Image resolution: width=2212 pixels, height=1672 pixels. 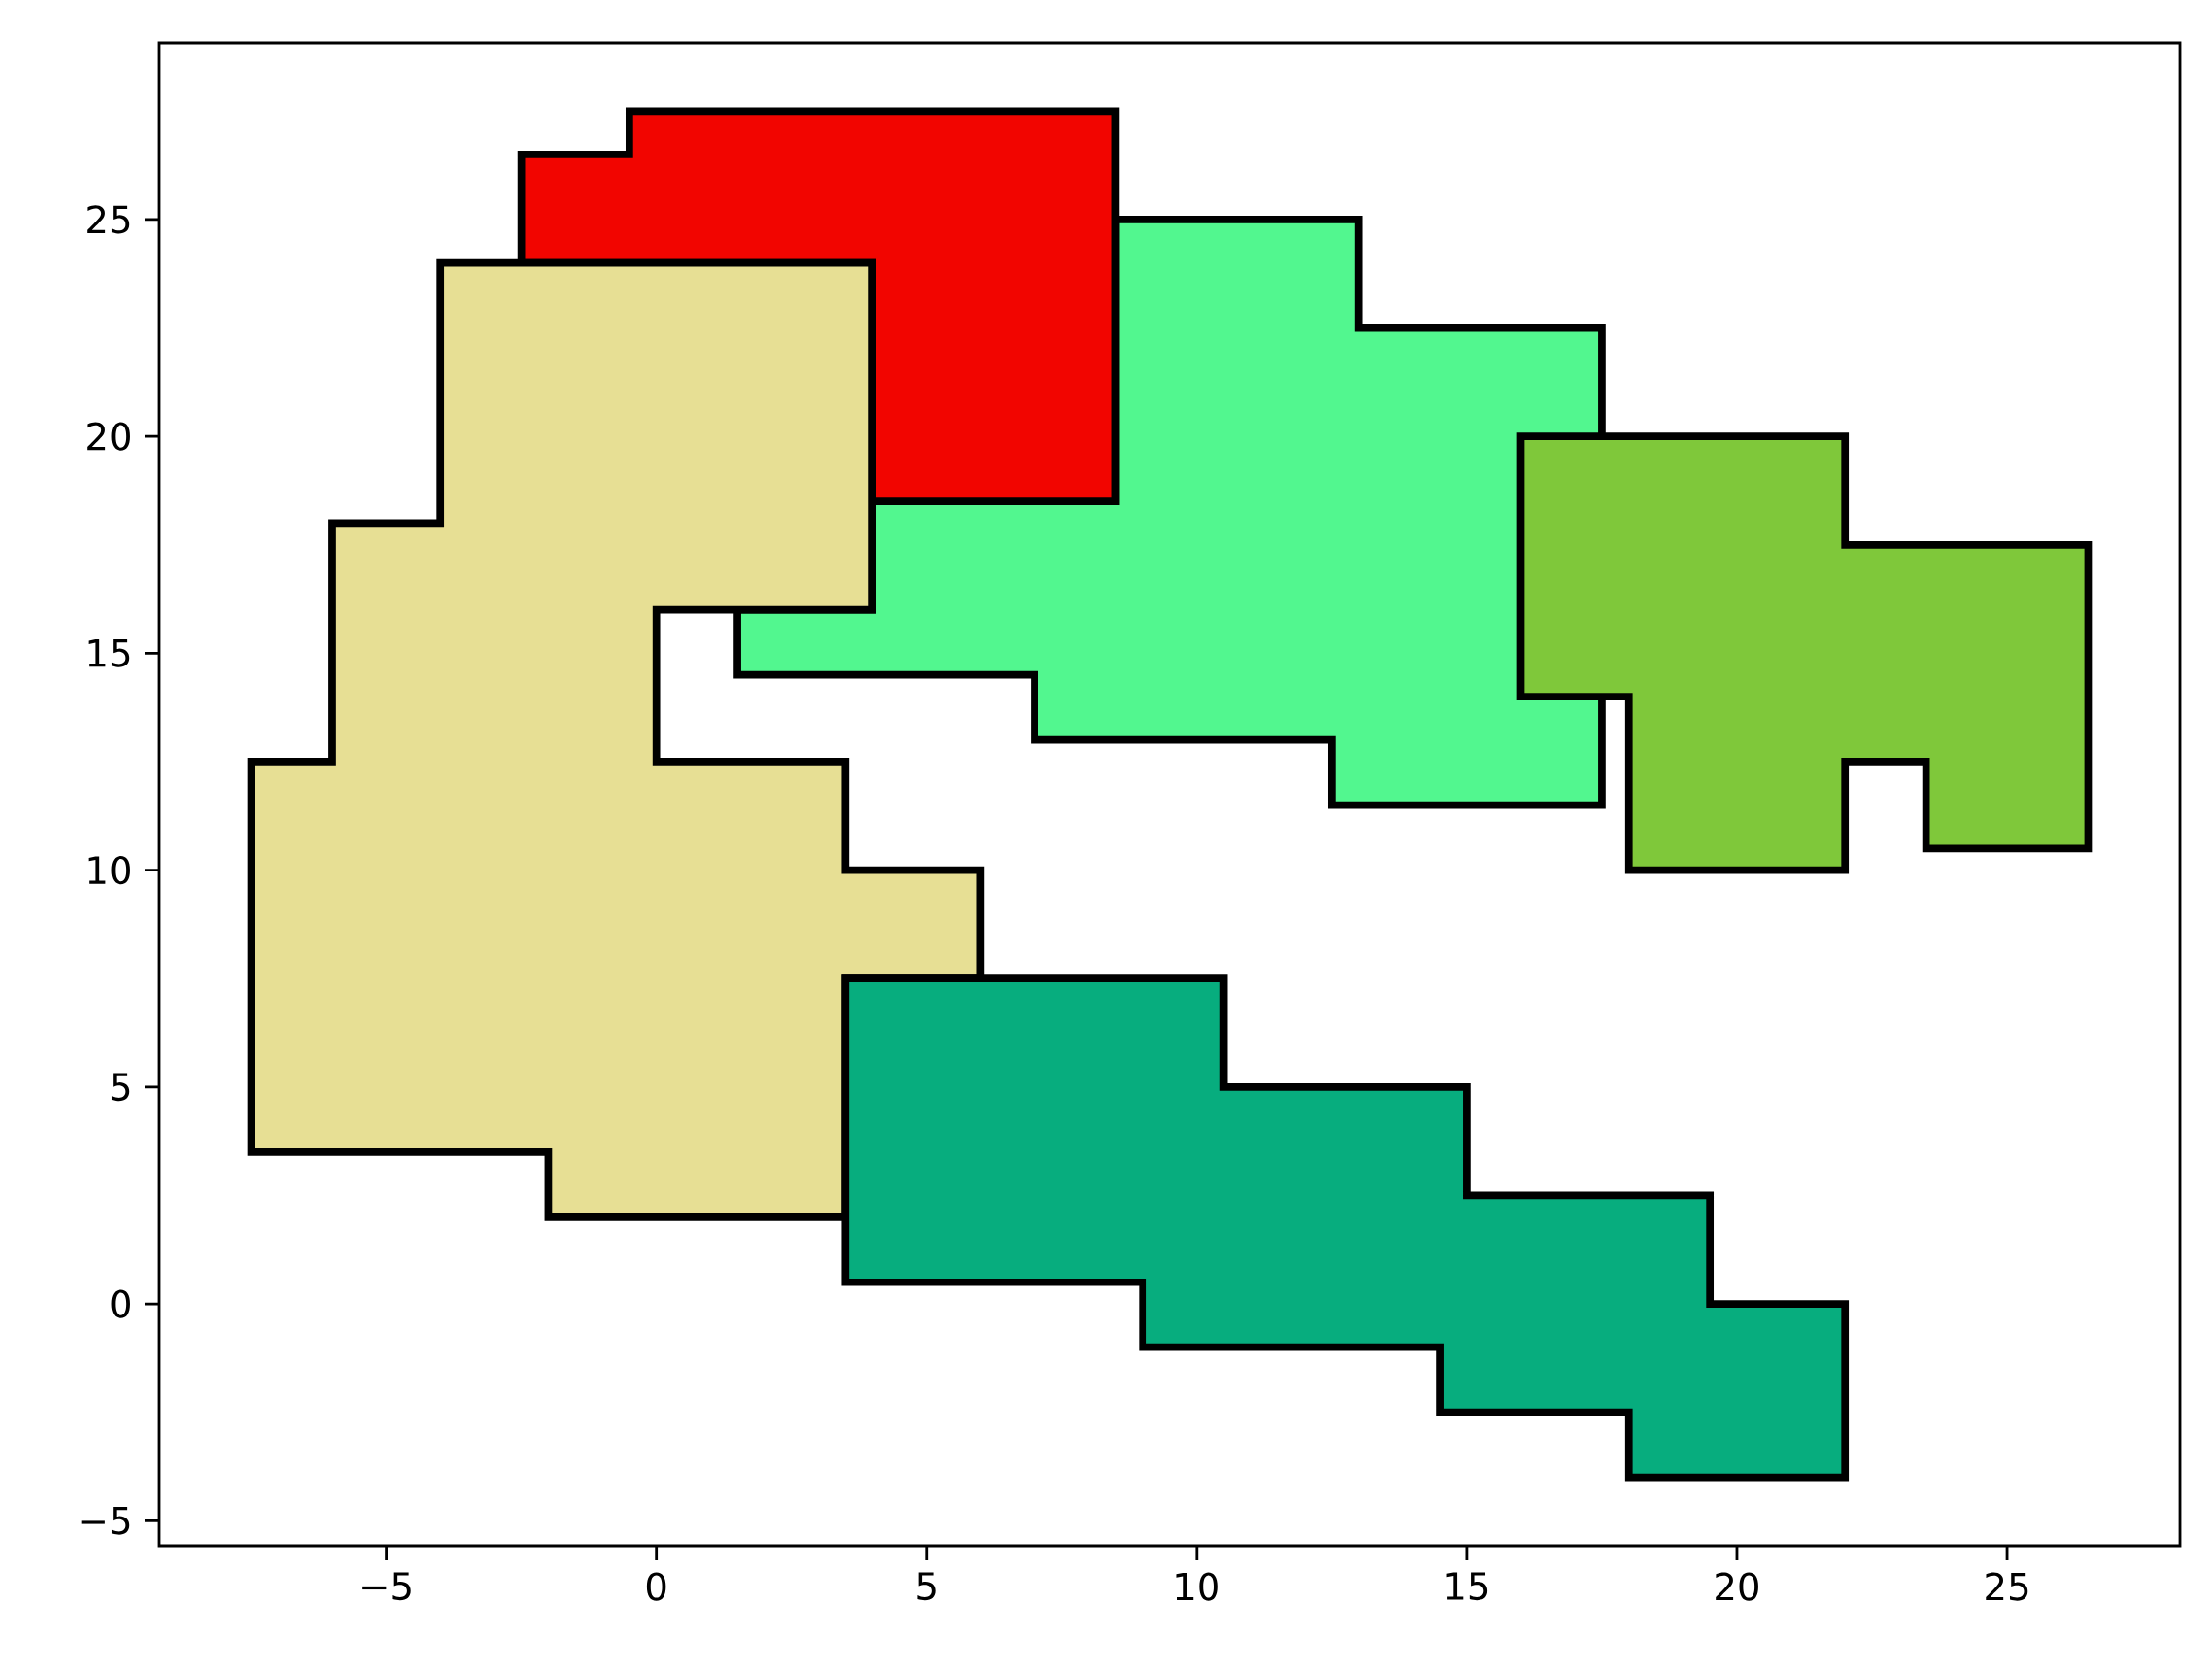 I want to click on y-tick-label: 0, so click(x=121, y=1303).